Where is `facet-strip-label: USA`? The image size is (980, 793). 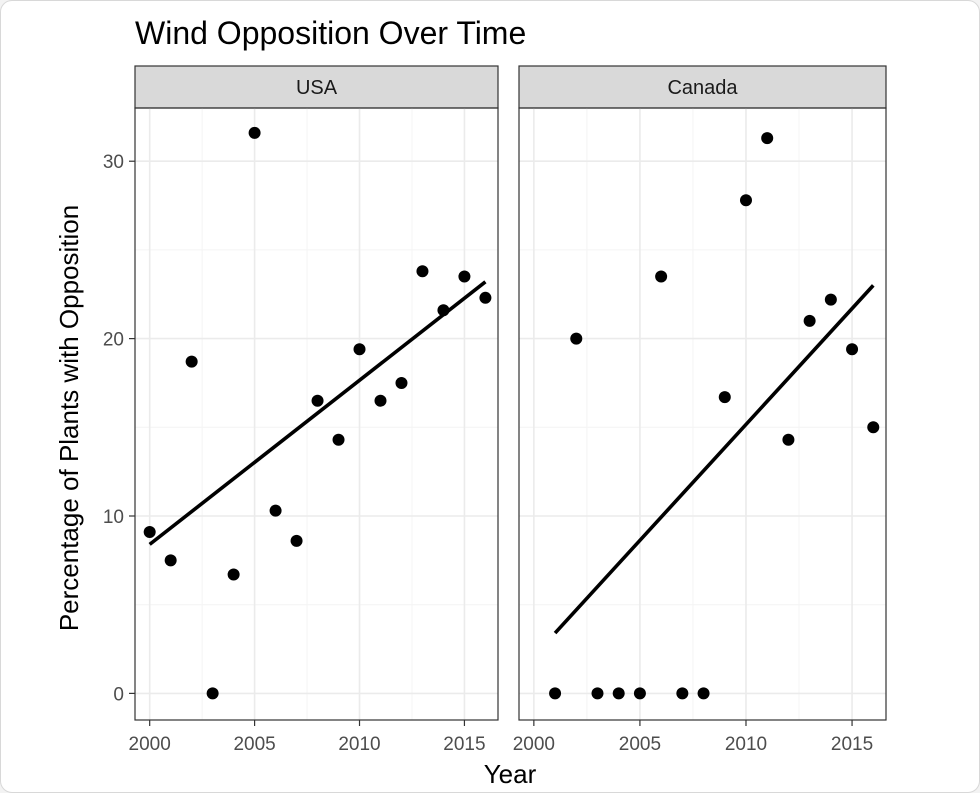 facet-strip-label: USA is located at coordinates (317, 88).